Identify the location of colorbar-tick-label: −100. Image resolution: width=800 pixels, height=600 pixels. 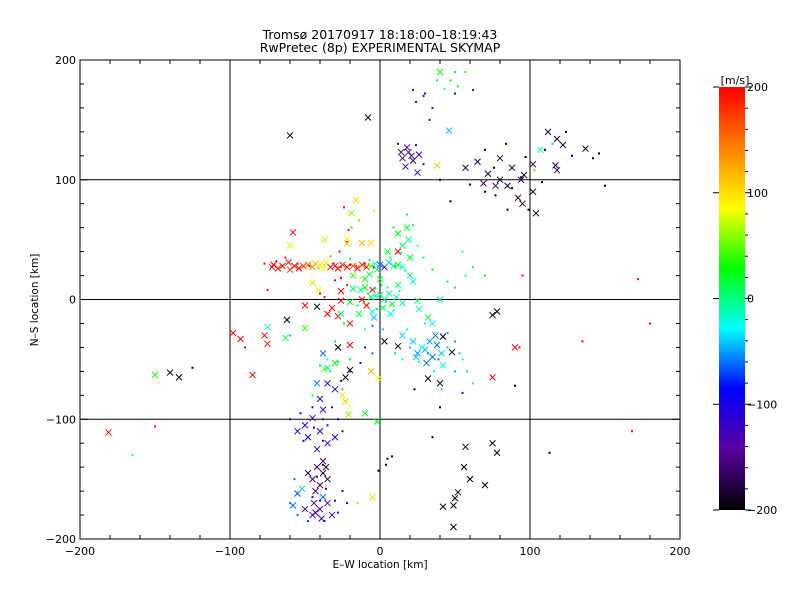
(762, 404).